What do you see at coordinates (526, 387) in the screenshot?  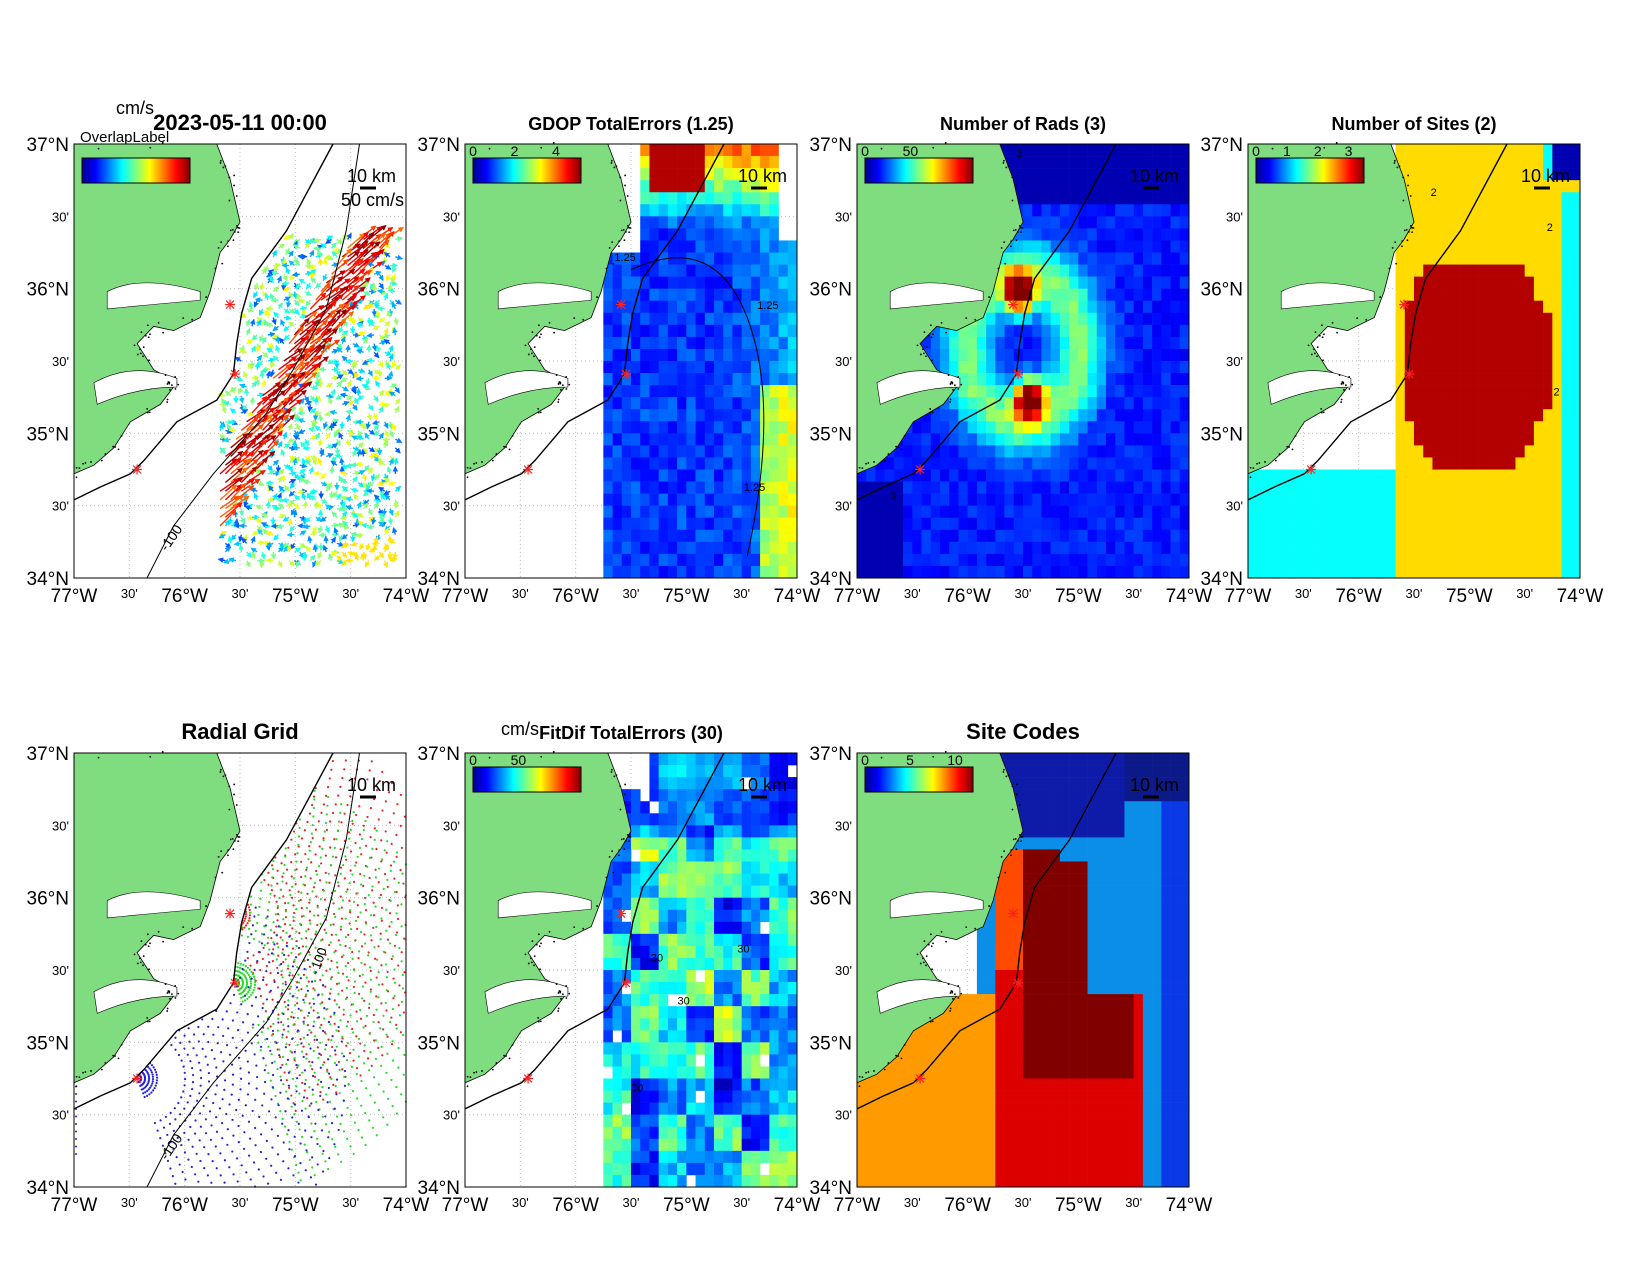 I see `pamlico-river` at bounding box center [526, 387].